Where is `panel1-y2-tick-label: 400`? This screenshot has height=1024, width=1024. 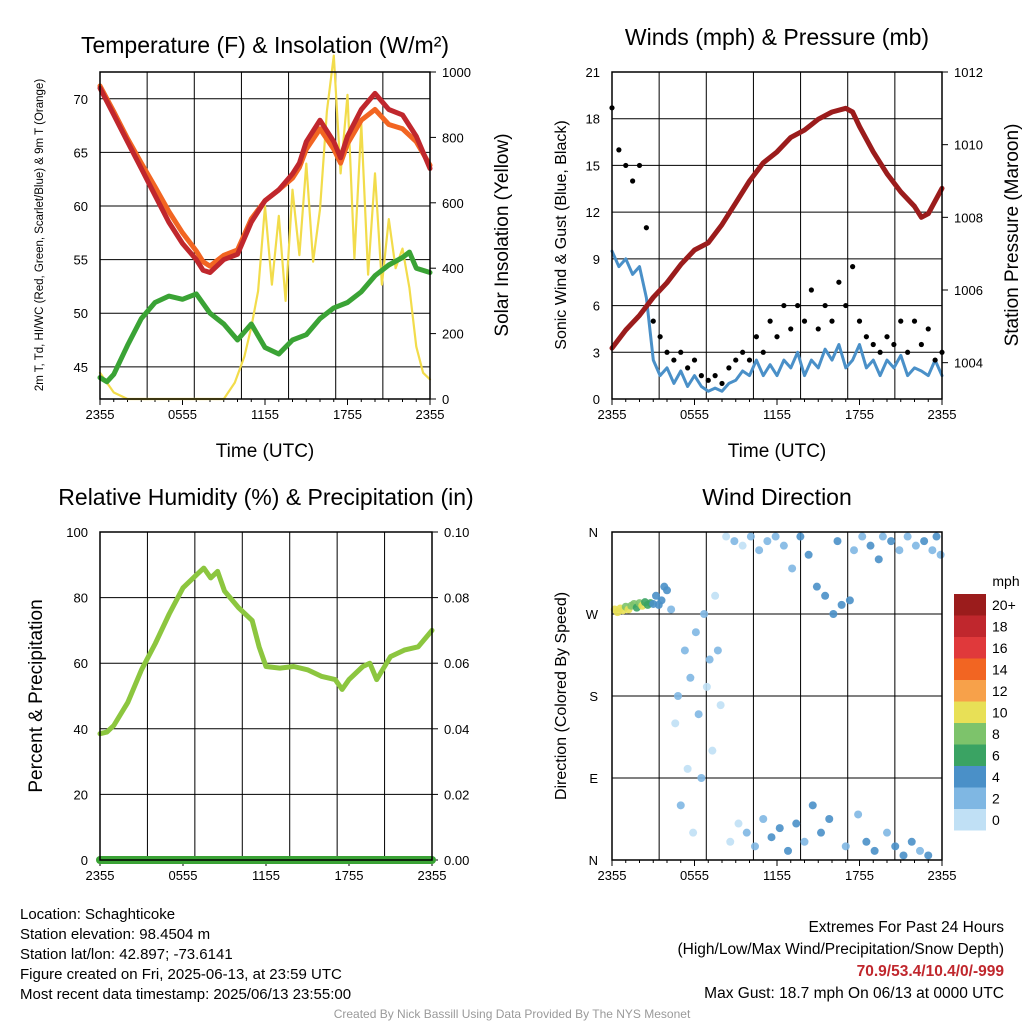 panel1-y2-tick-label: 400 is located at coordinates (453, 268).